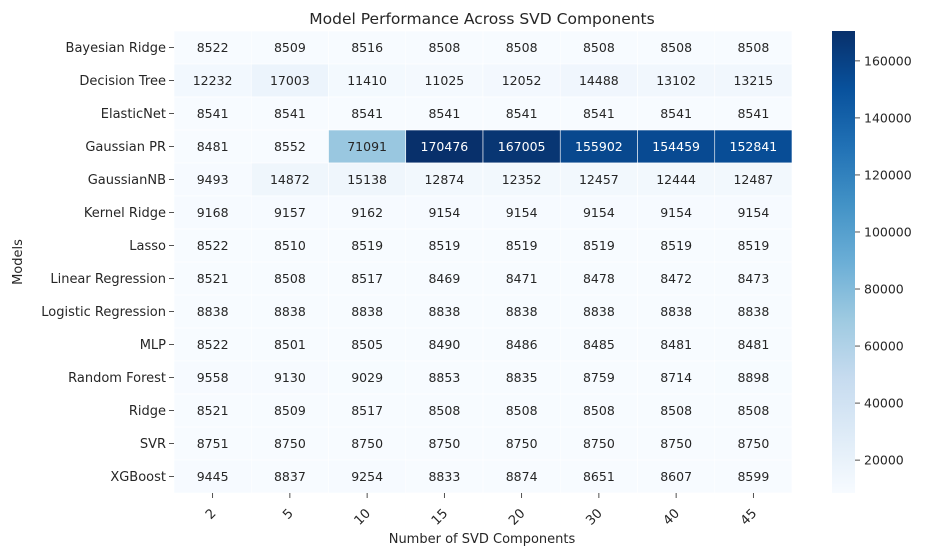 This screenshot has height=555, width=926. What do you see at coordinates (213, 278) in the screenshot?
I see `cell-value-label: 8521` at bounding box center [213, 278].